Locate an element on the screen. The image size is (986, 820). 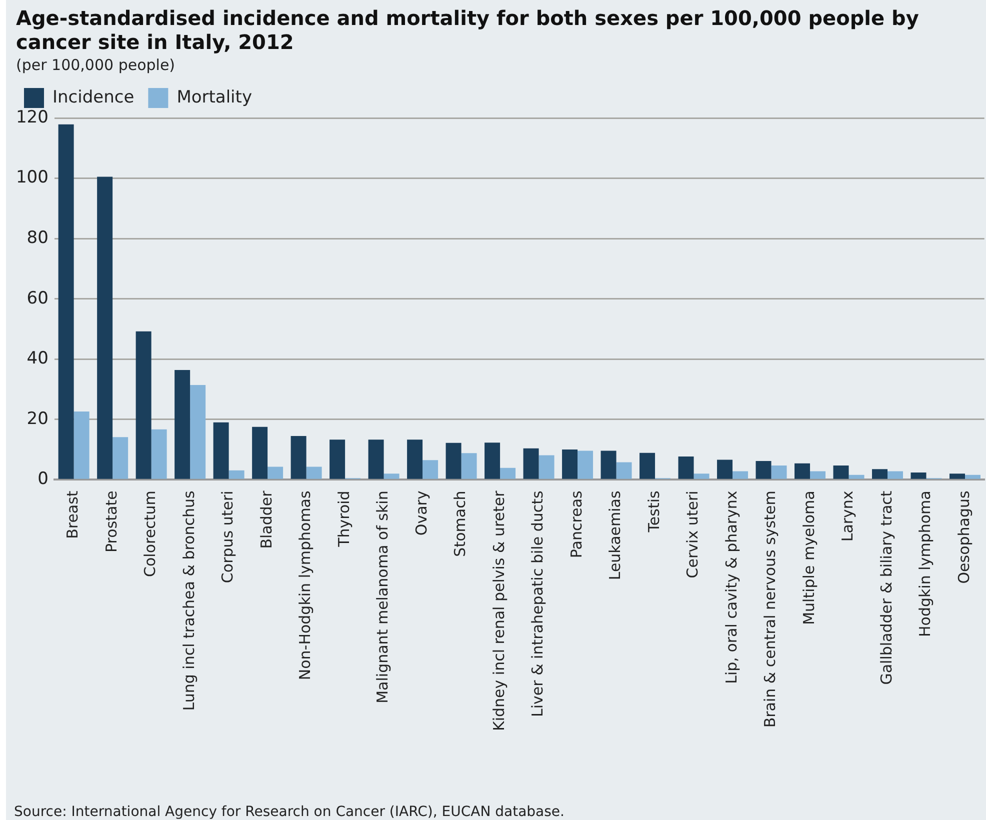
x-tick-label: Colorectum is located at coordinates (150, 533).